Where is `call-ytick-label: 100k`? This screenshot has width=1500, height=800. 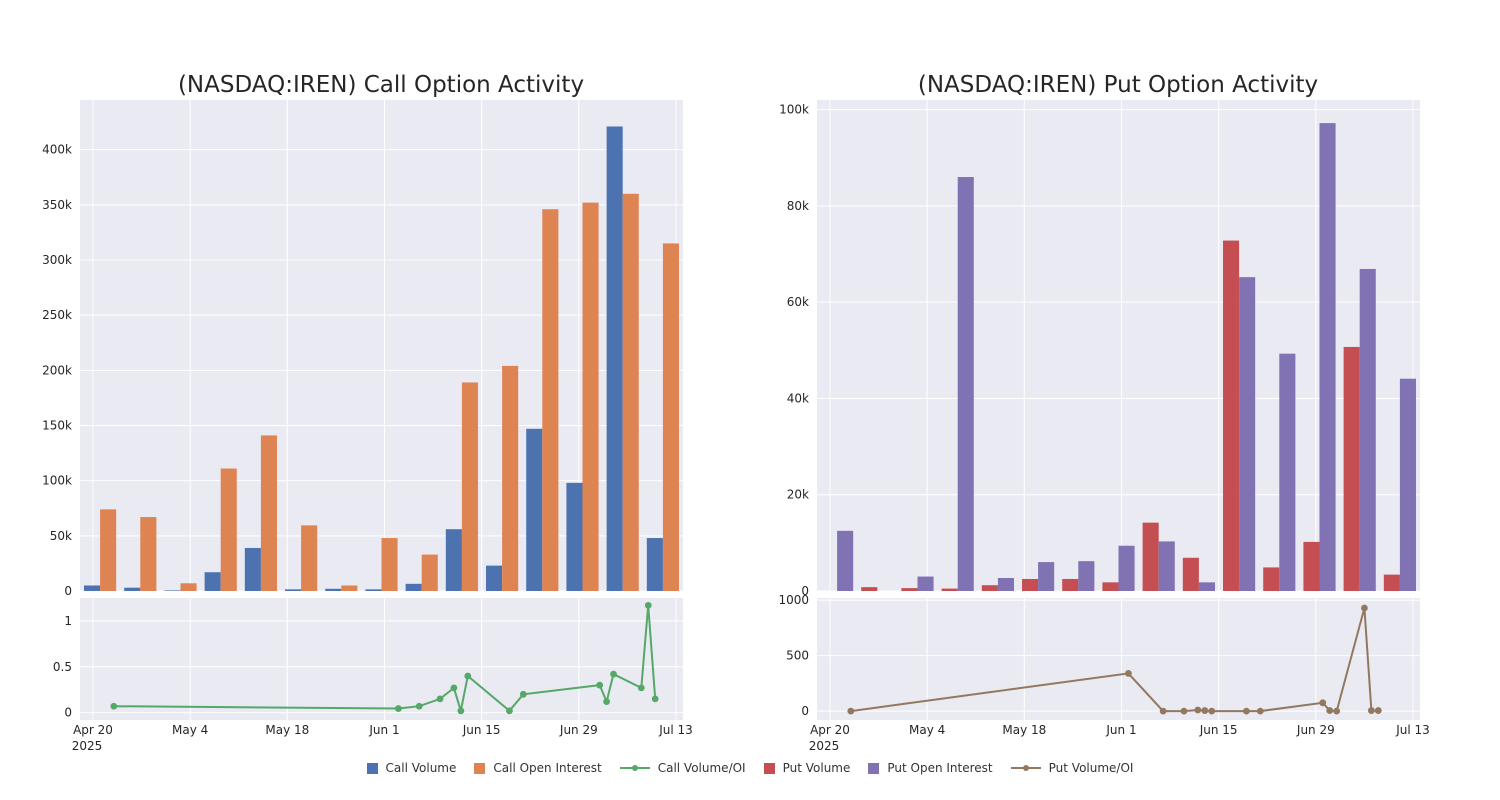
call-ytick-label: 100k is located at coordinates (57, 481).